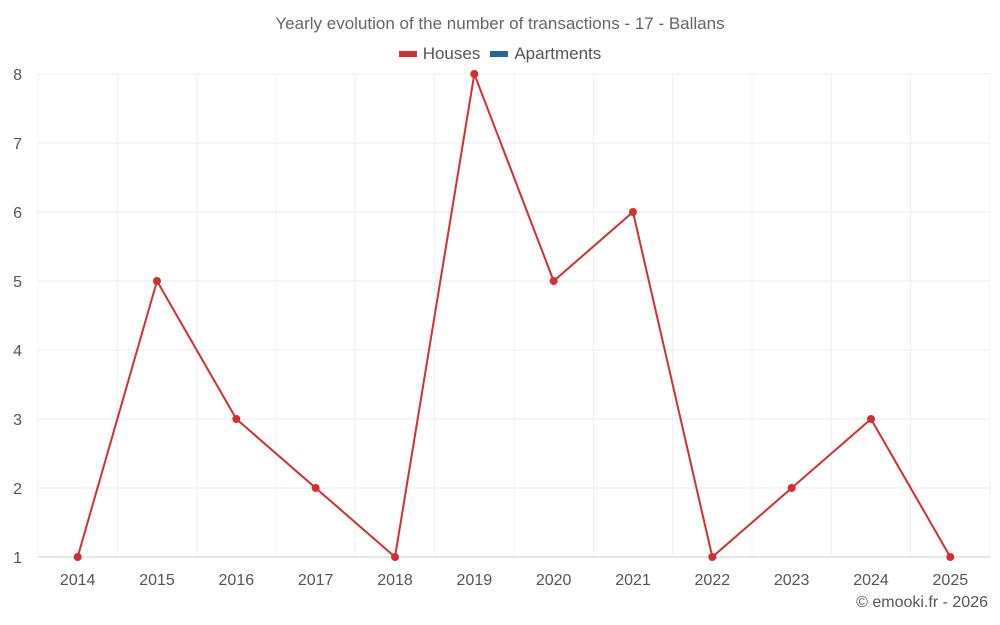 This screenshot has width=1000, height=625. Describe the element at coordinates (871, 580) in the screenshot. I see `x-tick-label: 2024` at that location.